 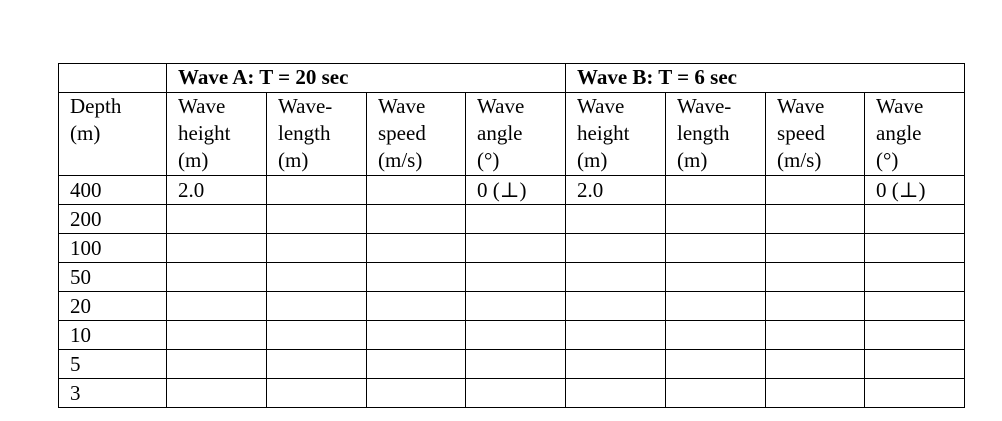 I want to click on wave-b-height-header: Wave height (m), so click(x=616, y=134).